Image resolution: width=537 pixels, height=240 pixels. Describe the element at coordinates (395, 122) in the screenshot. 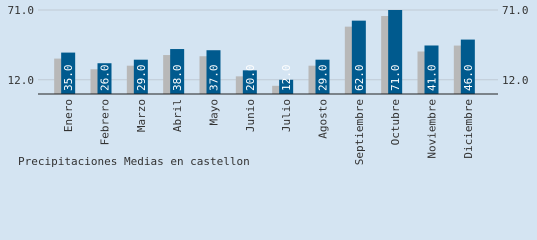

I see `x-tick-label: Octubre` at that location.